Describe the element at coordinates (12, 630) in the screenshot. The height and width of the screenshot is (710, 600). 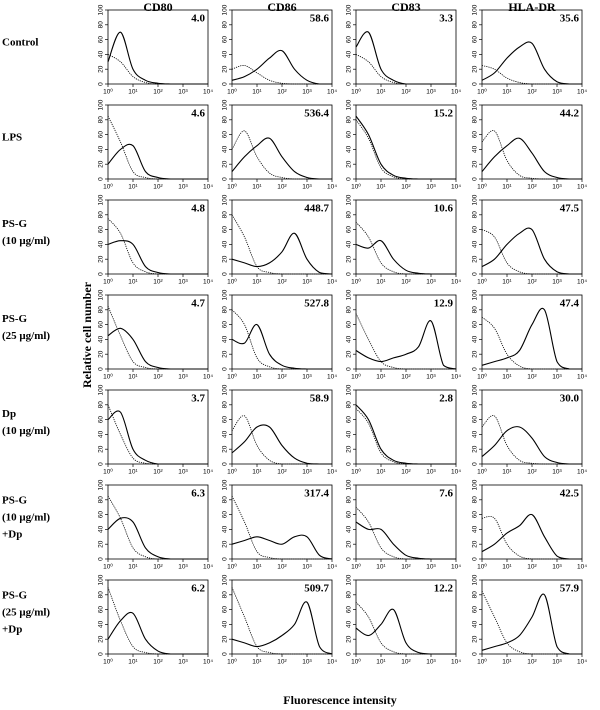
I see `row-label: +Dp` at that location.